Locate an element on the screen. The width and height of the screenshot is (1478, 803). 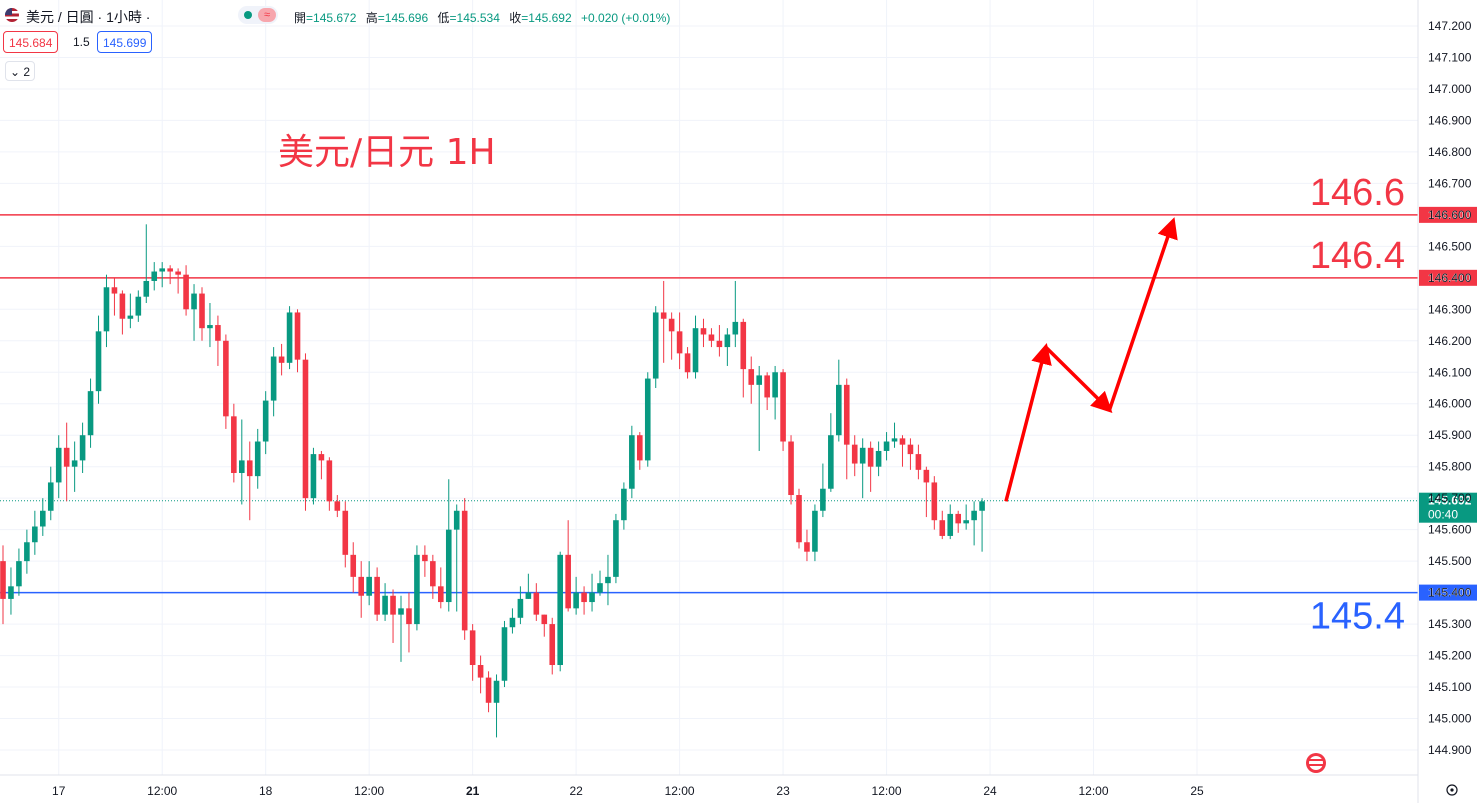
level-annotation: 146.6 is located at coordinates (1357, 193).